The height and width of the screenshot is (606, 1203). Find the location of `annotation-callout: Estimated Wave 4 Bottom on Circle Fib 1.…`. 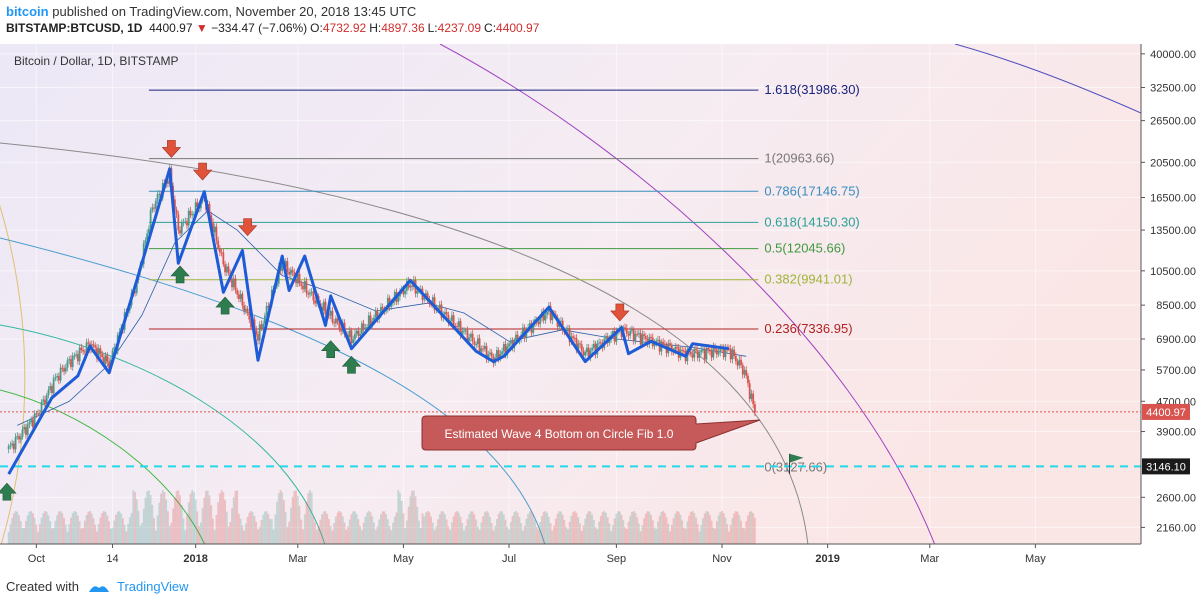

annotation-callout: Estimated Wave 4 Bottom on Circle Fib 1.… is located at coordinates (591, 433).